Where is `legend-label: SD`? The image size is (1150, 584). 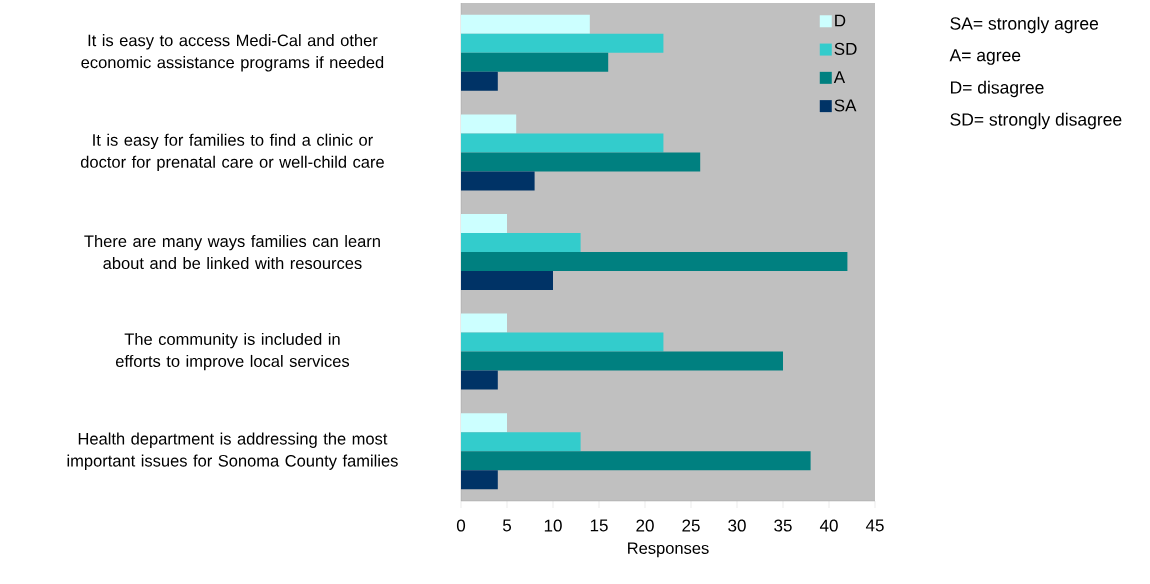
legend-label: SD is located at coordinates (845, 48).